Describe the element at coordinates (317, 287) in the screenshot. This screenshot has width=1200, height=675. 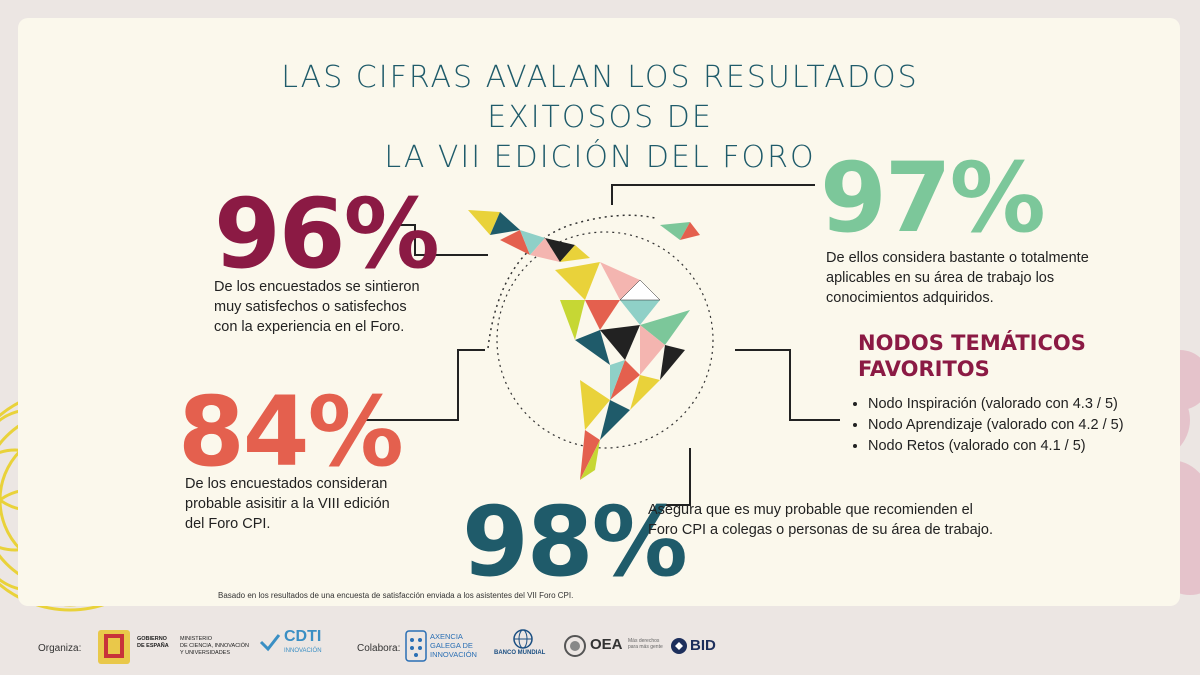
I see `stat-96-line: De los encuestados se sintieron` at that location.